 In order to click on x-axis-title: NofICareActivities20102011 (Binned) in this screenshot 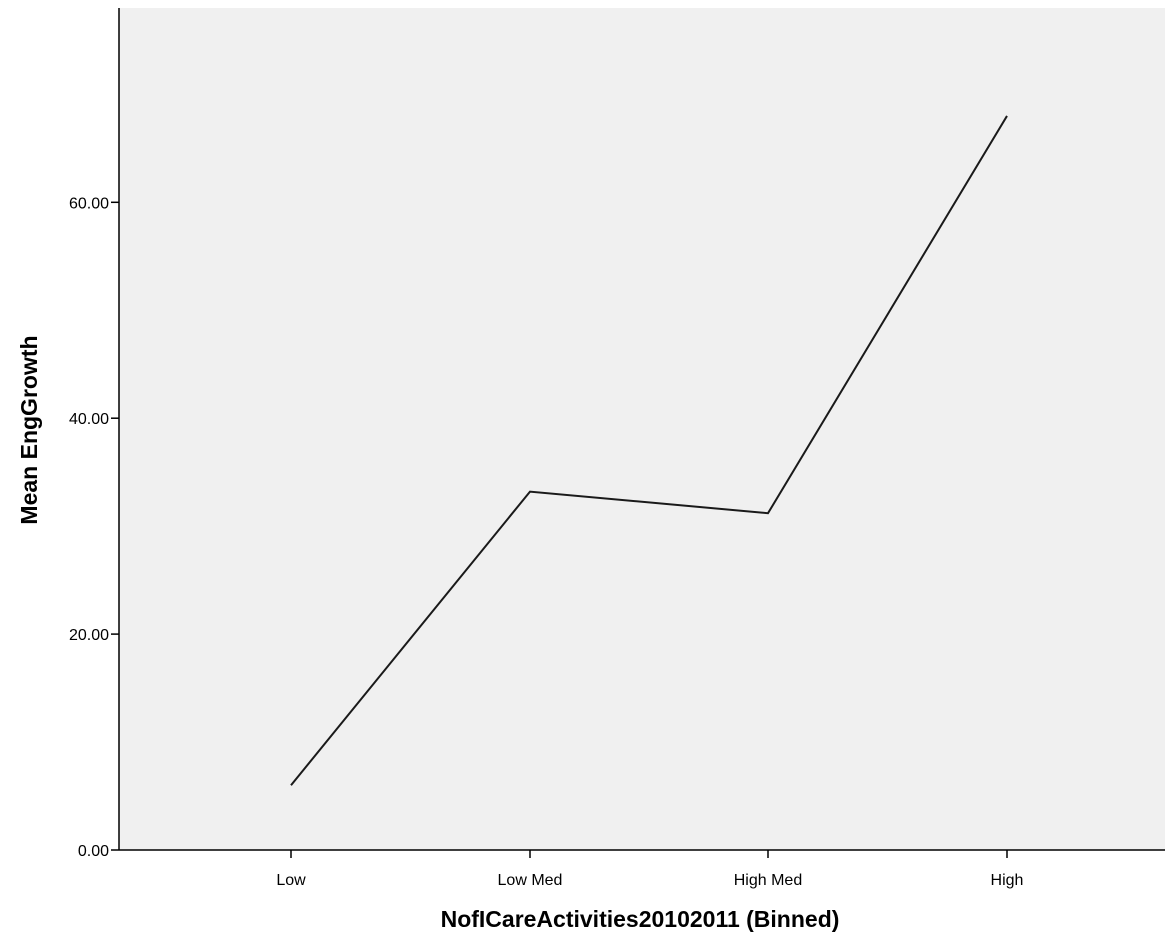, I will do `click(640, 919)`.